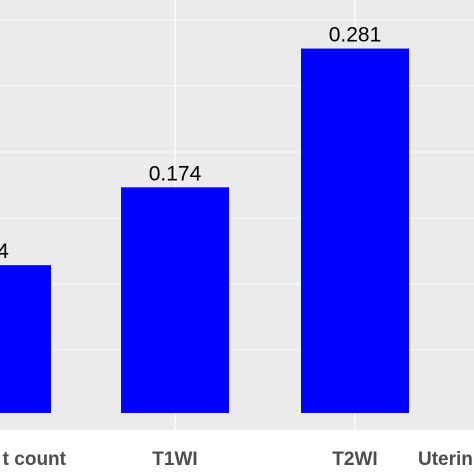 Image resolution: width=474 pixels, height=474 pixels. Describe the element at coordinates (4, 251) in the screenshot. I see `data-label-count: 4` at that location.